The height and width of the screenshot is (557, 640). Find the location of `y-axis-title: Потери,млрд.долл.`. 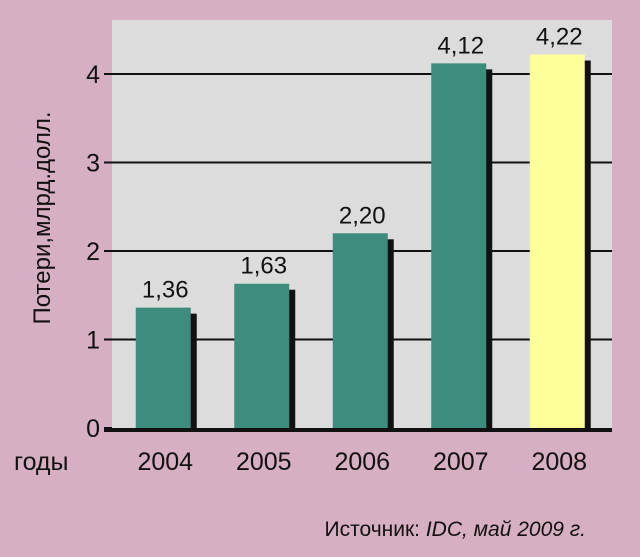

y-axis-title: Потери,млрд.долл. is located at coordinates (42, 217).